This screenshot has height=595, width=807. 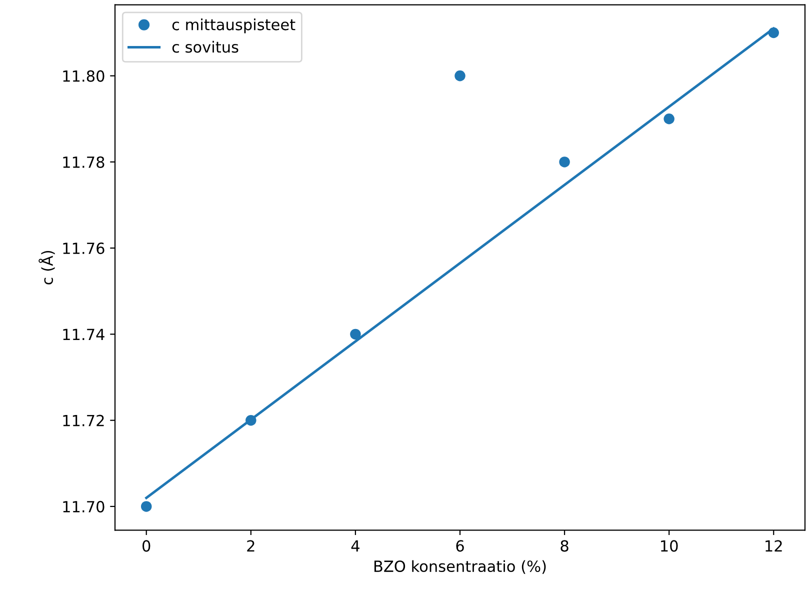 What do you see at coordinates (774, 546) in the screenshot?
I see `x-tick-label: 12` at bounding box center [774, 546].